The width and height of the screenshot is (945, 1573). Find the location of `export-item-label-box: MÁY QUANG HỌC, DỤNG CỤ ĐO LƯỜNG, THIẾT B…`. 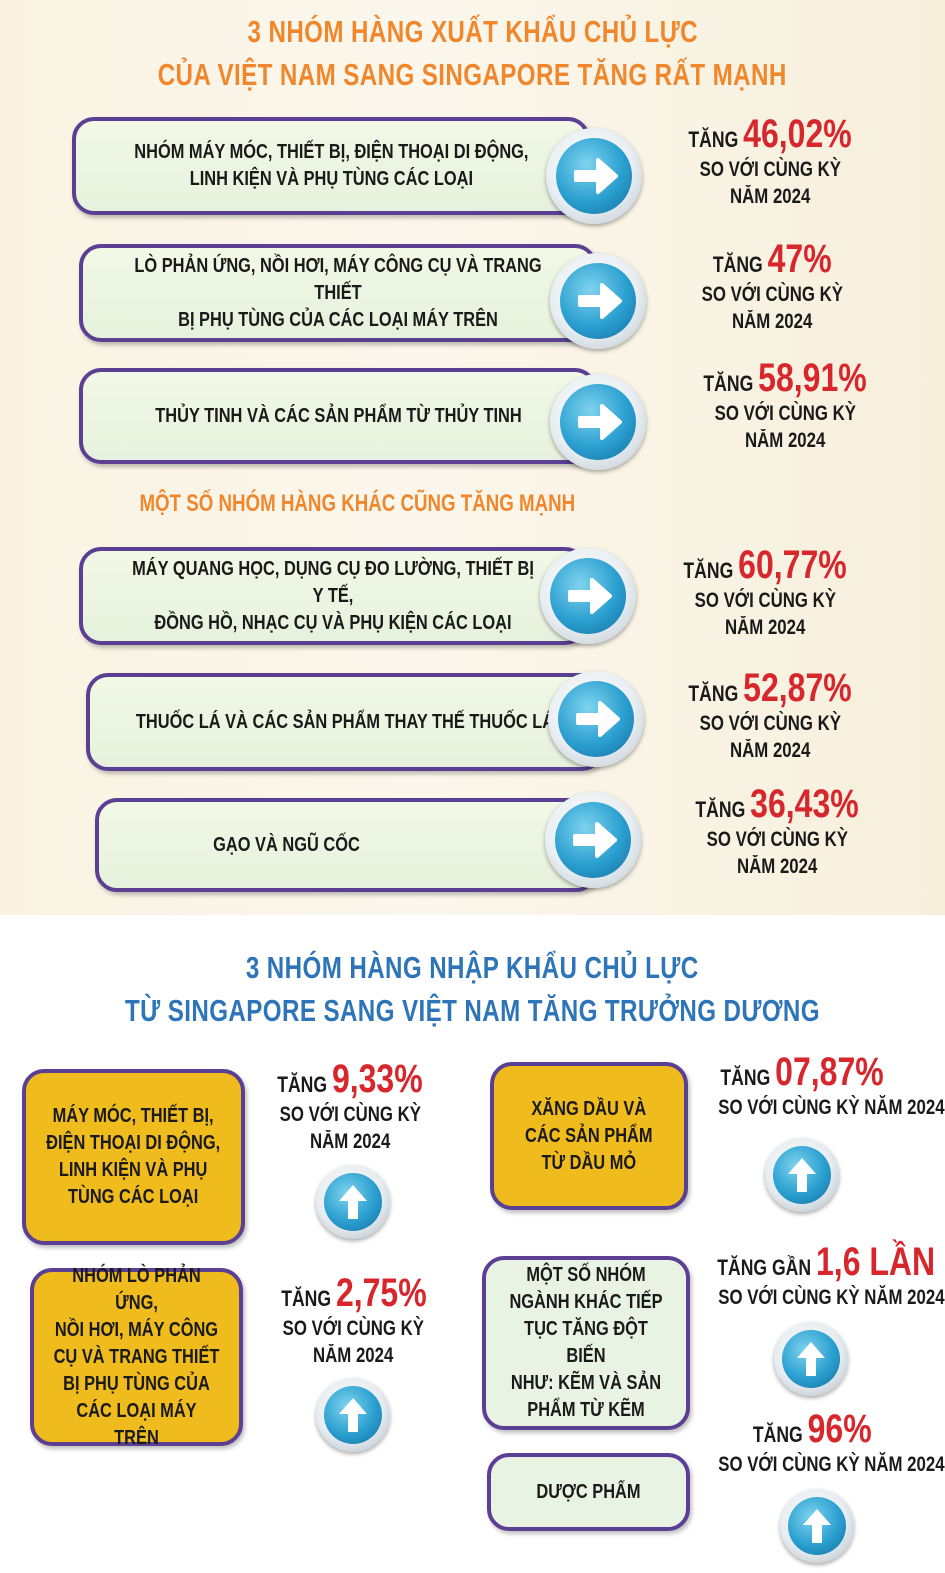

export-item-label-box: MÁY QUANG HỌC, DỤNG CỤ ĐO LƯỜNG, THIẾT B… is located at coordinates (333, 596).